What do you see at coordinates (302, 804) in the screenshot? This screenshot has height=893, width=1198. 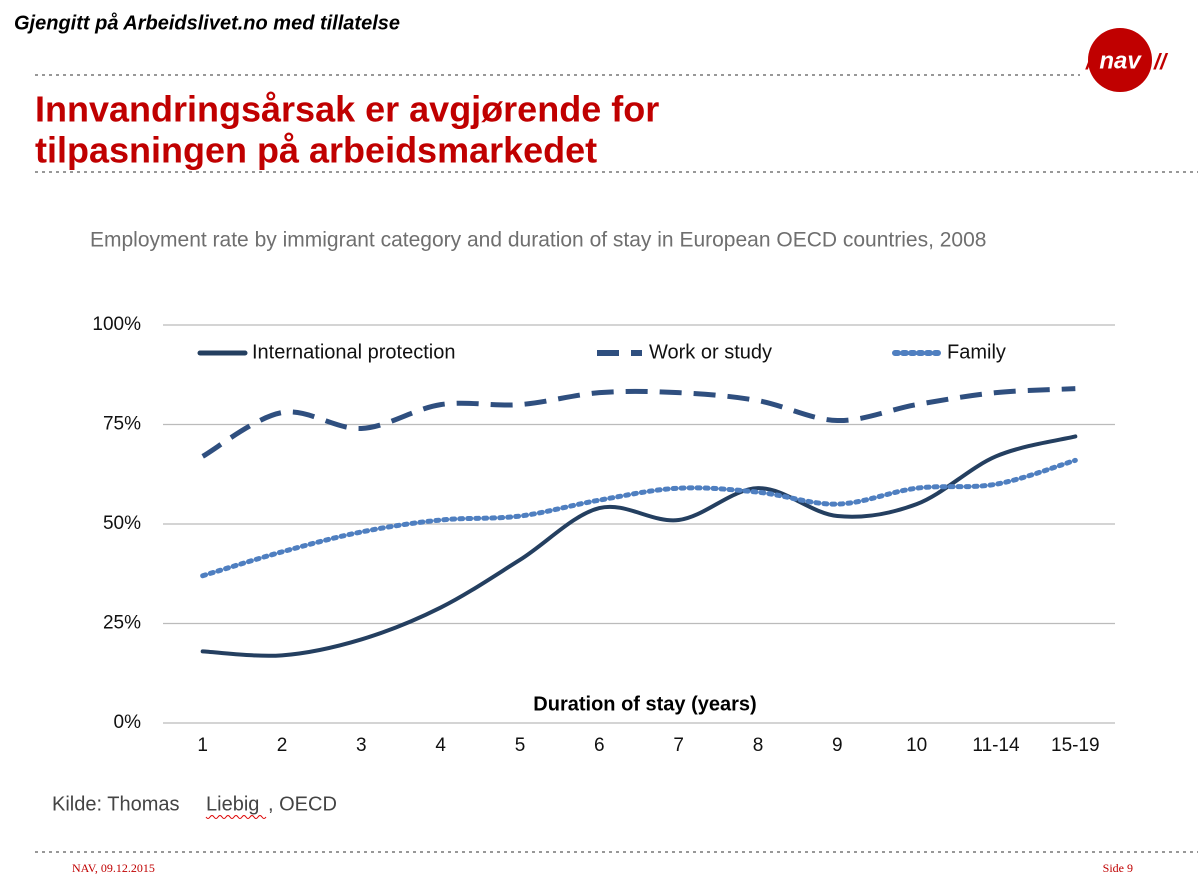 I see `source-text: , OECD` at bounding box center [302, 804].